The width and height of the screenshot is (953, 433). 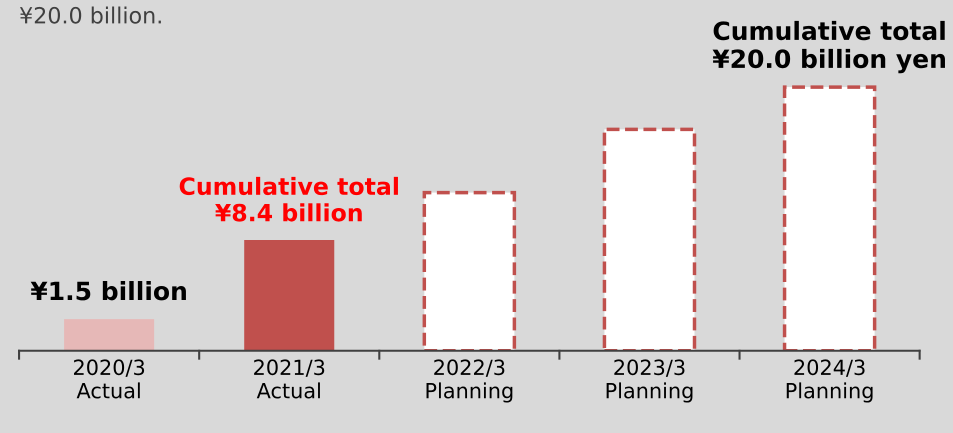 I want to click on annotation: ¥1.5 billion, so click(x=108, y=290).